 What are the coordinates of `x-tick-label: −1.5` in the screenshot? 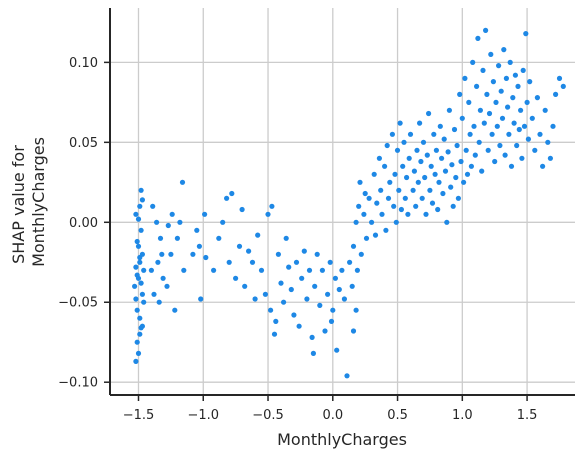 It's located at (139, 415).